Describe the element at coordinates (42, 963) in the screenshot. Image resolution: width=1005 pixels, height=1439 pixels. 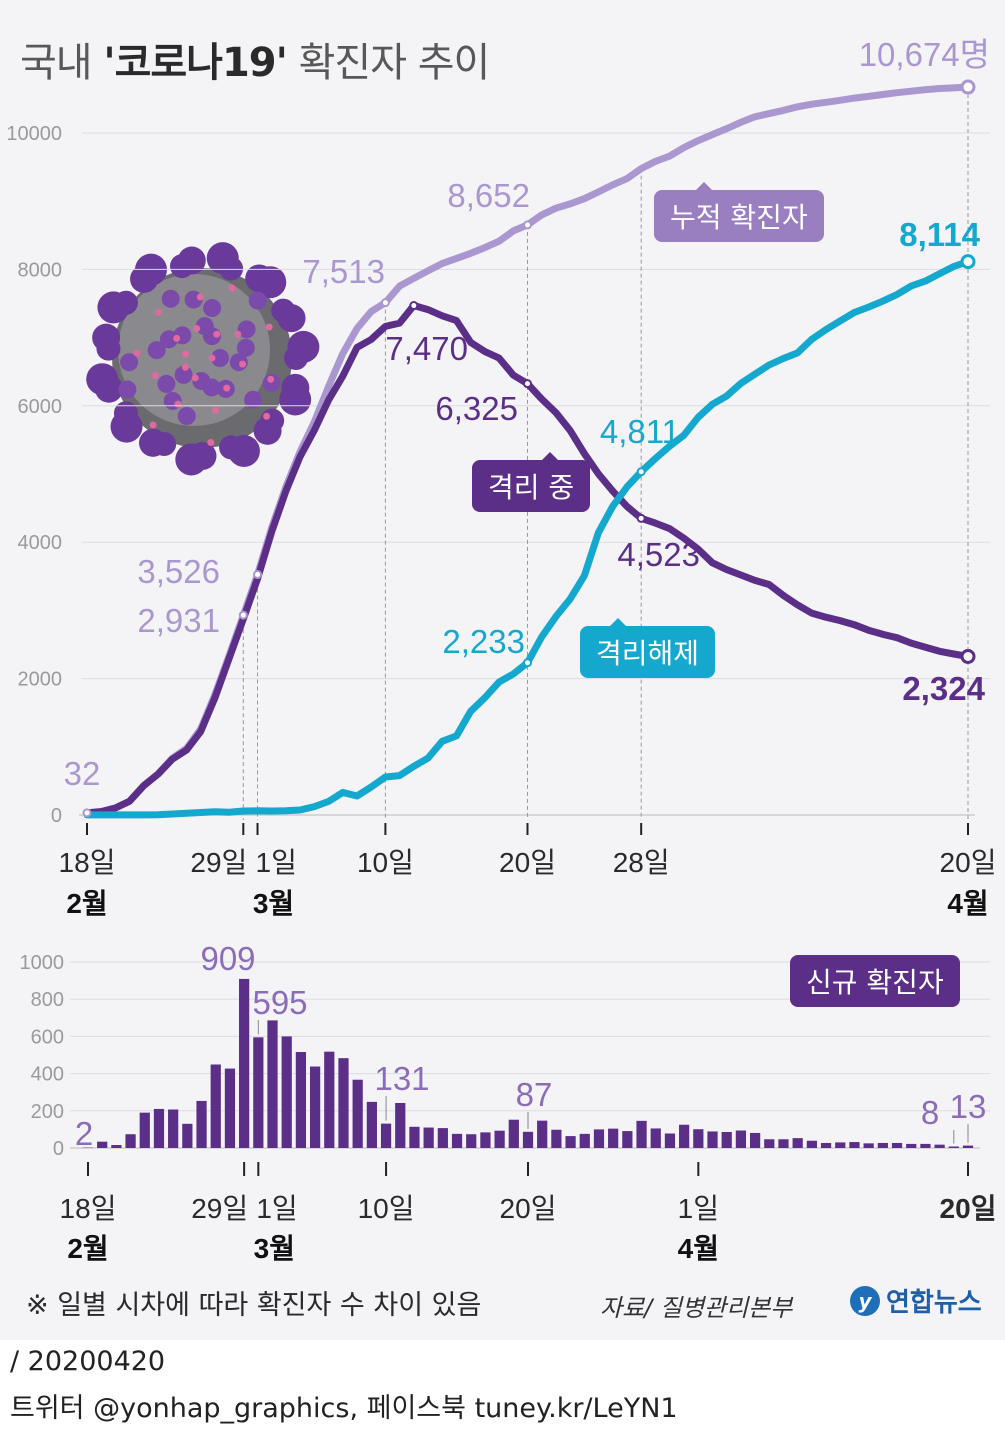
I see `bar-y-tick-label: 1000` at that location.